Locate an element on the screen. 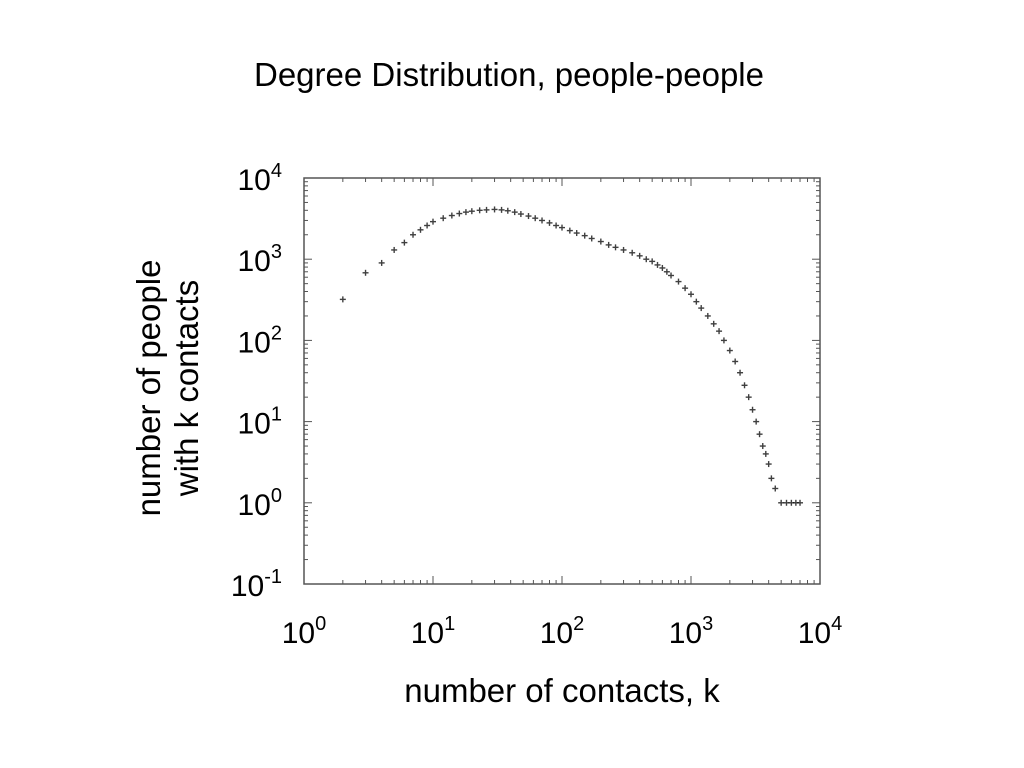  y-axis-label: number of people with k contacts is located at coordinates (167, 388).